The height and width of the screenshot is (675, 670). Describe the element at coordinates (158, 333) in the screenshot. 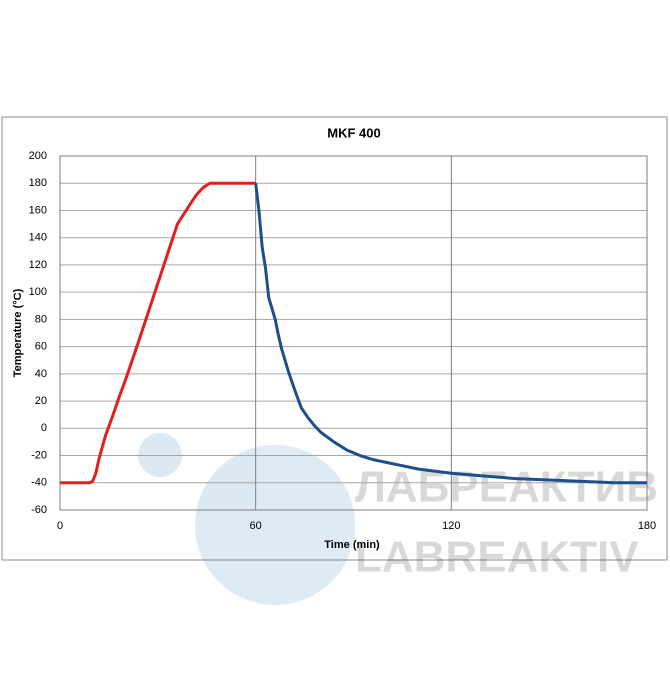

I see `line-series` at that location.